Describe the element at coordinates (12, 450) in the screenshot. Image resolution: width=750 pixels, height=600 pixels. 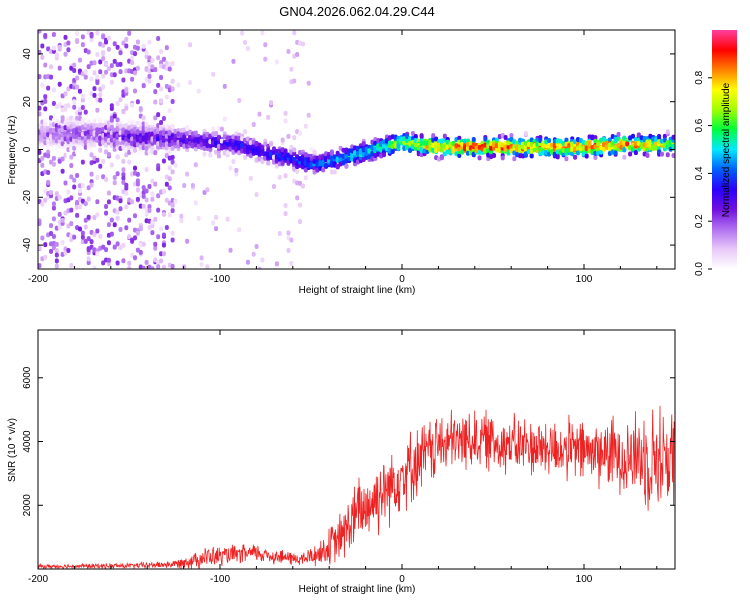
I see `snr-y-axis-label: SNR (10 * v/v)` at that location.